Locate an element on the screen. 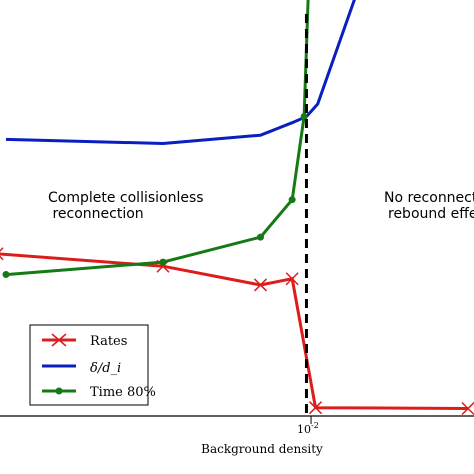 The image size is (474, 474). legend: Rates δ/d_i Time 80% is located at coordinates (92, 365).